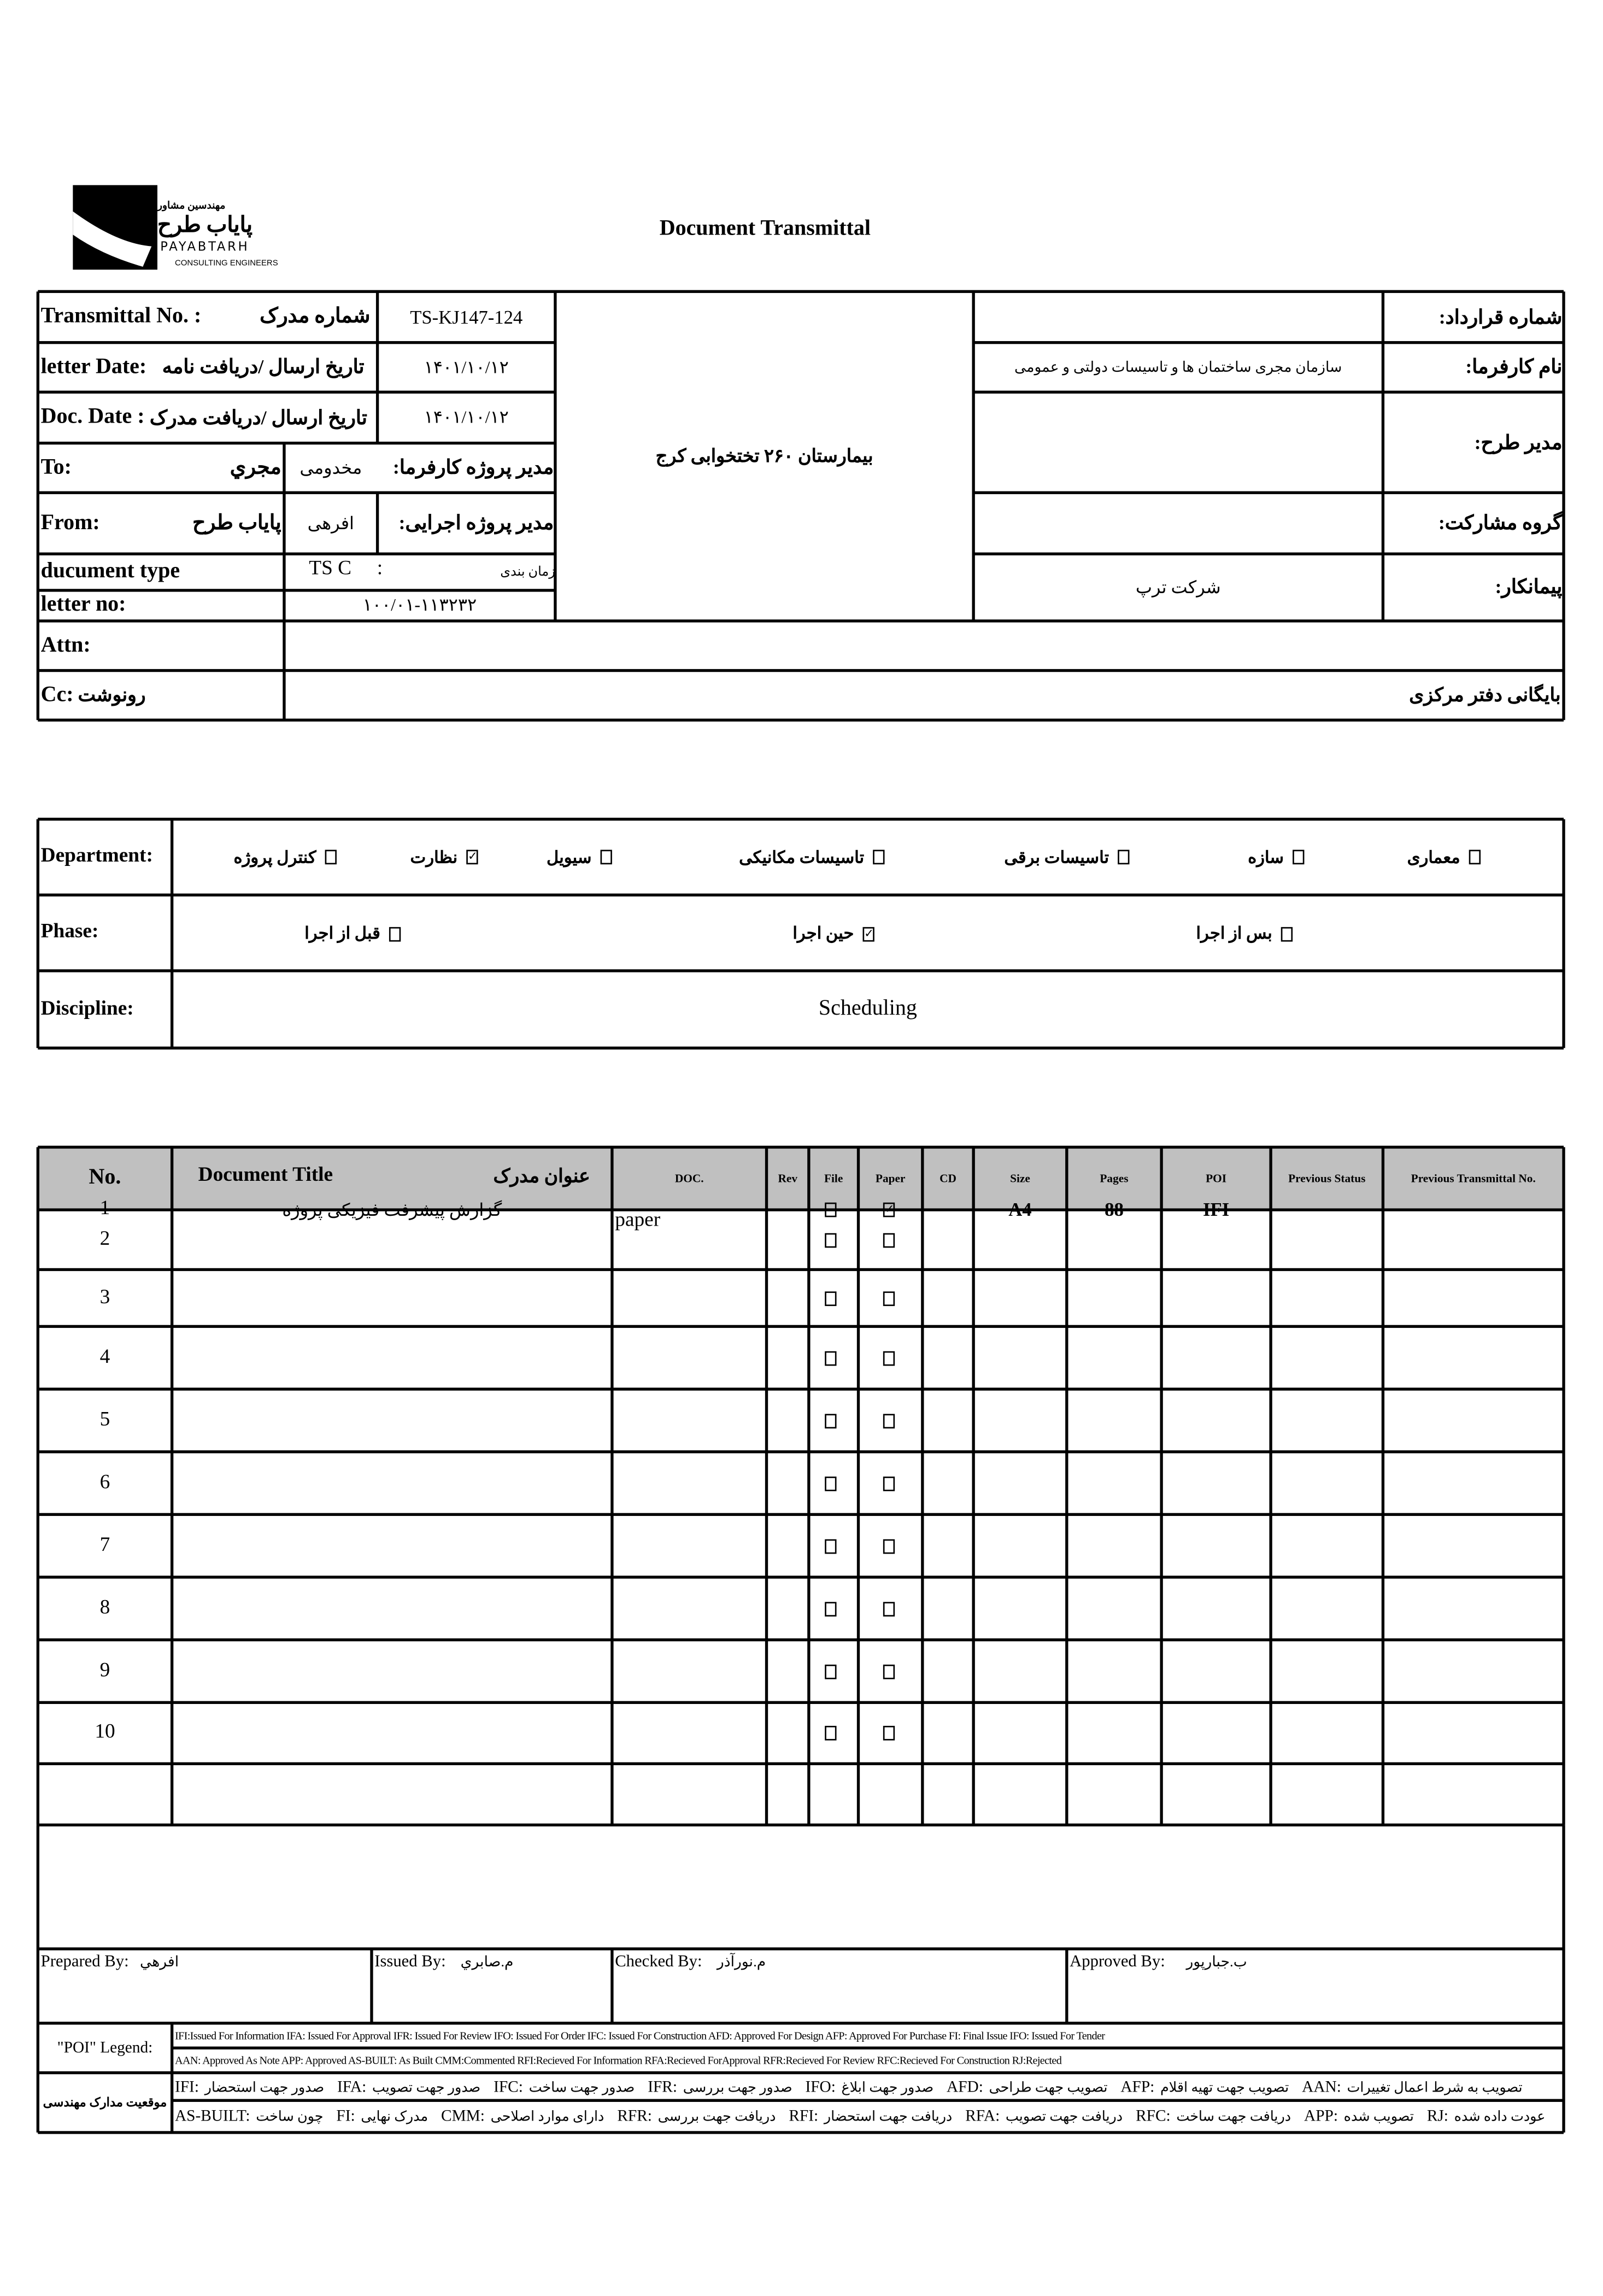 Image resolution: width=1603 pixels, height=2296 pixels. Describe the element at coordinates (889, 1209) in the screenshot. I see `paper-checkbox: ✓` at that location.